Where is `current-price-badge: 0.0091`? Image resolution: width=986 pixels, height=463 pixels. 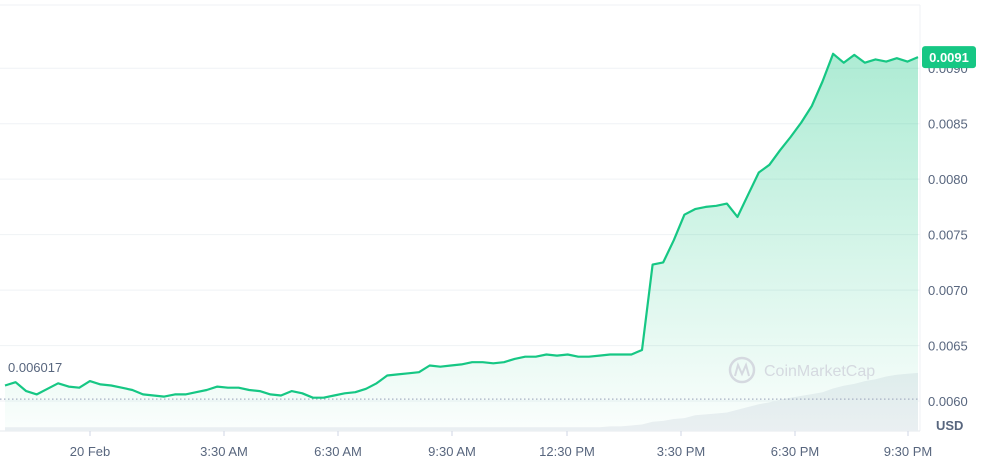
current-price-badge: 0.0091 is located at coordinates (949, 57).